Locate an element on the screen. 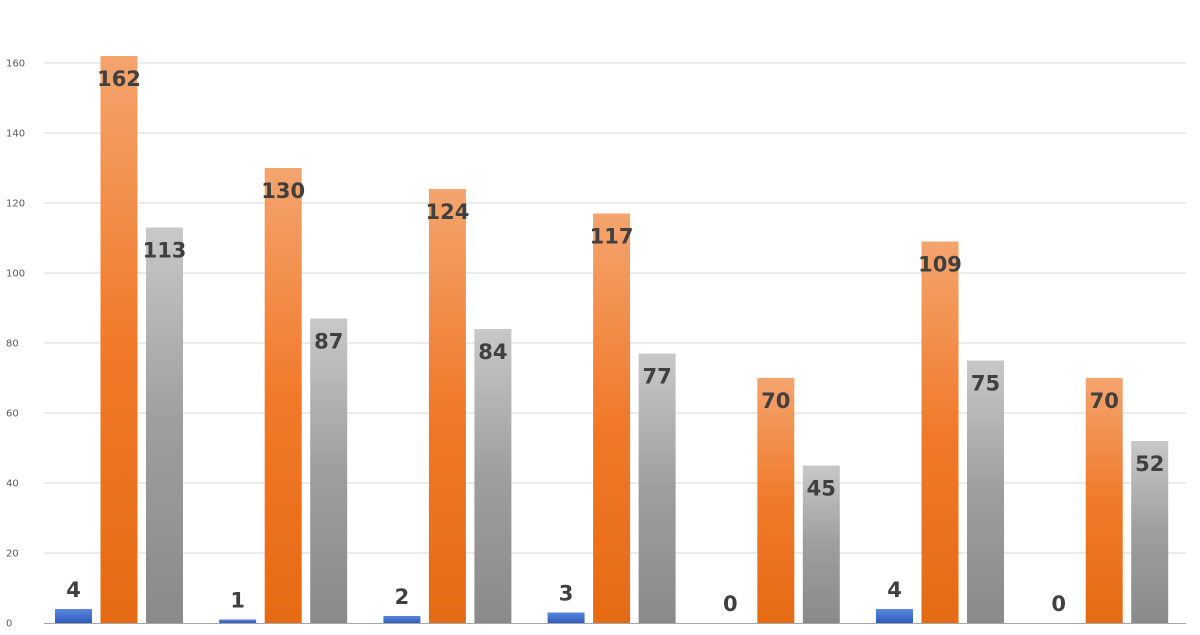  bar-s0-c5 is located at coordinates (894, 616).